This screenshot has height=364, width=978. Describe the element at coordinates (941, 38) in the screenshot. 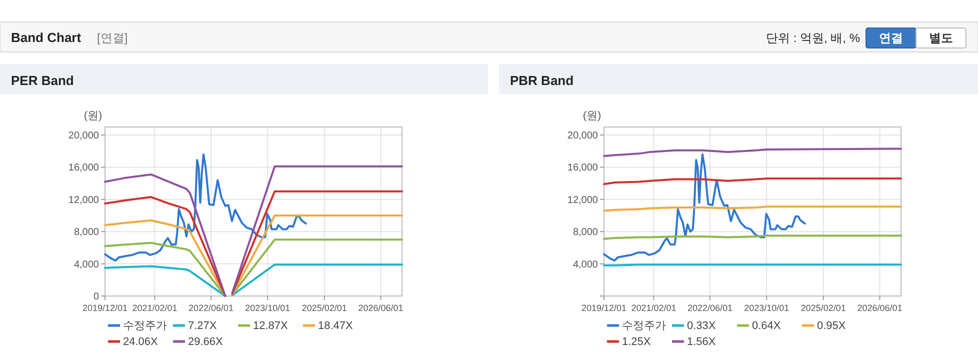

I see `text: 별도` at that location.